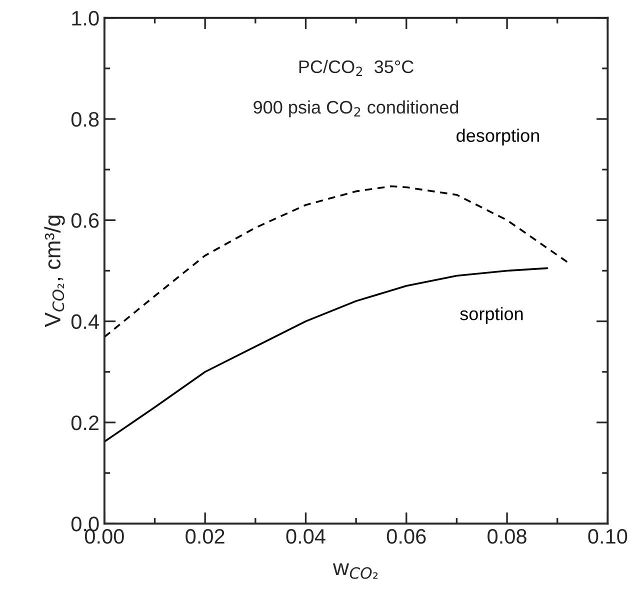 Image resolution: width=633 pixels, height=595 pixels. Describe the element at coordinates (355, 571) in the screenshot. I see `x-axis-title: w$_{CO₂}$` at that location.